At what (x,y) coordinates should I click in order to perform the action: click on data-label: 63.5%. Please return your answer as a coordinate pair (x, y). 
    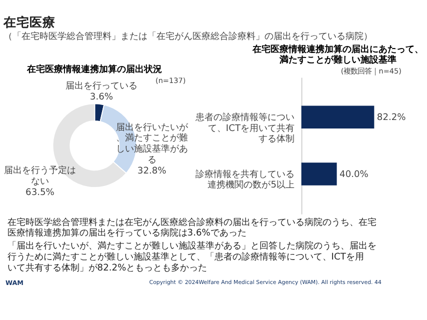
    Looking at the image, I should click on (40, 193).